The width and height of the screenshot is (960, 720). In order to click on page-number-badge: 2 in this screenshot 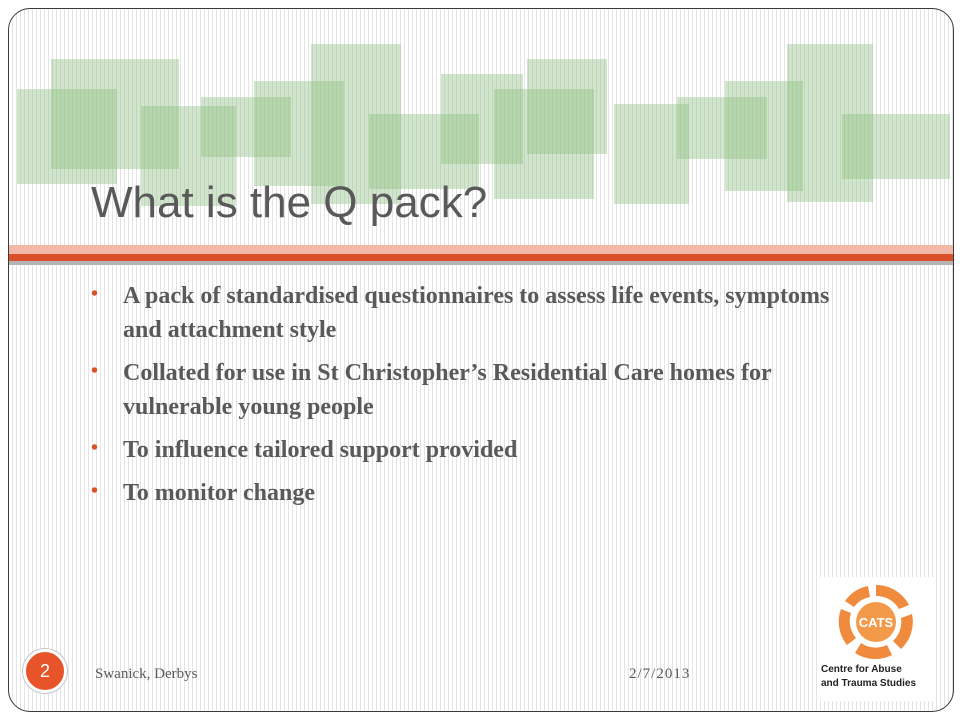, I will do `click(45, 671)`.